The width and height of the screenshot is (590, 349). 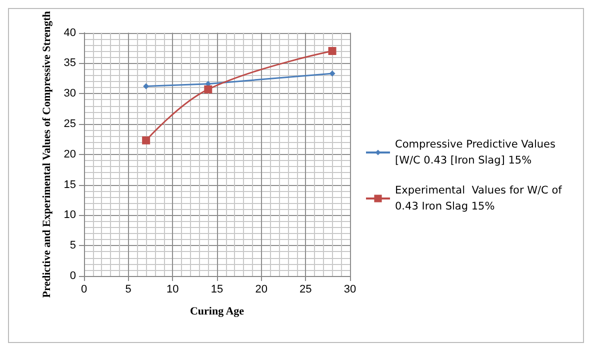 I want to click on x-axis-title: Curing Age, so click(x=217, y=312).